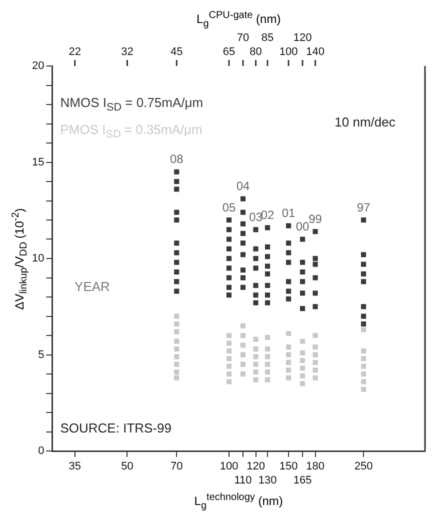  Describe the element at coordinates (176, 466) in the screenshot. I see `x-tick-label: 70` at that location.